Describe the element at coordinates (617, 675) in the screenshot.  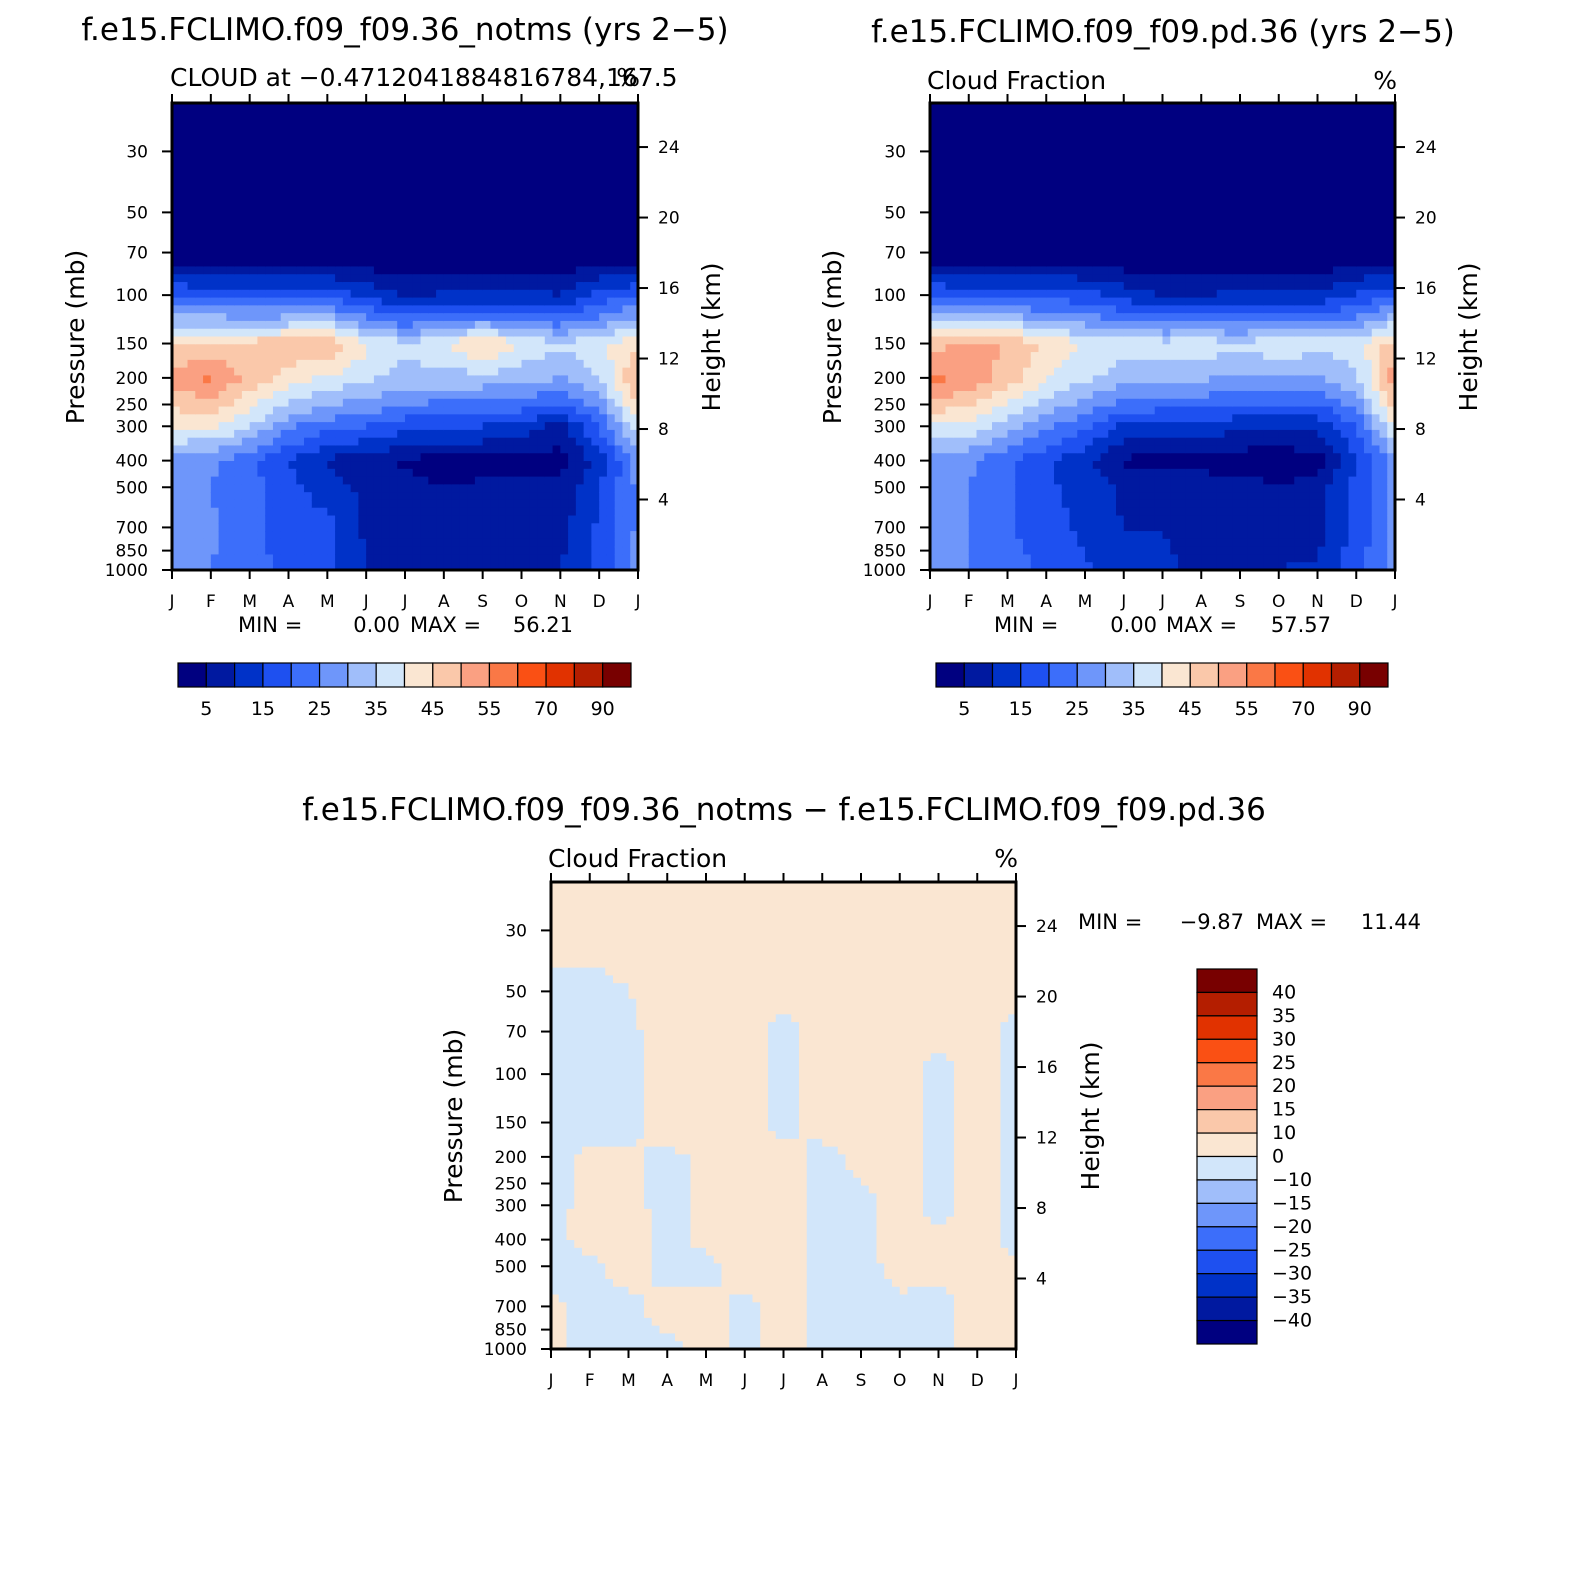
I see `colorbar-swatch` at that location.